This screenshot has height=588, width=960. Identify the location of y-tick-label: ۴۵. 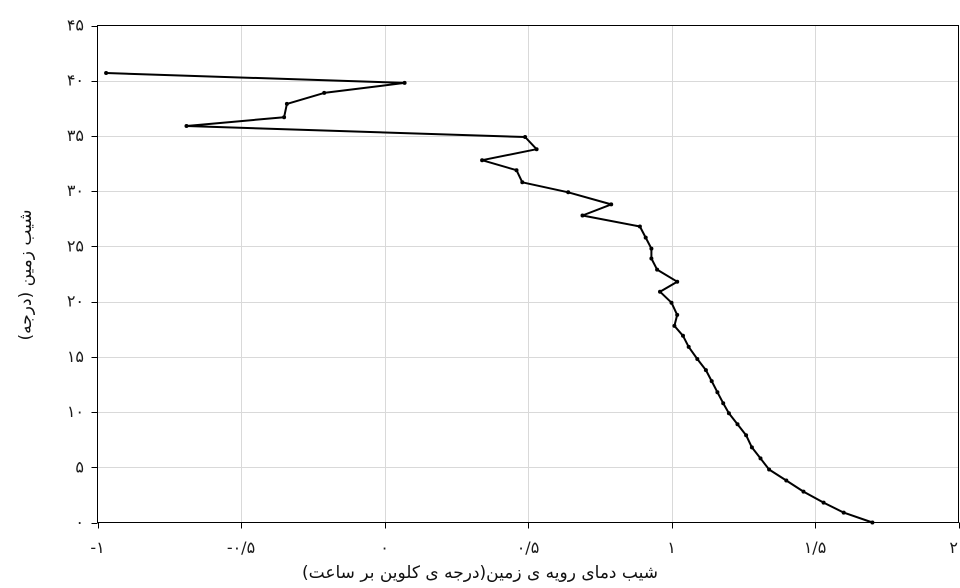
(75, 25).